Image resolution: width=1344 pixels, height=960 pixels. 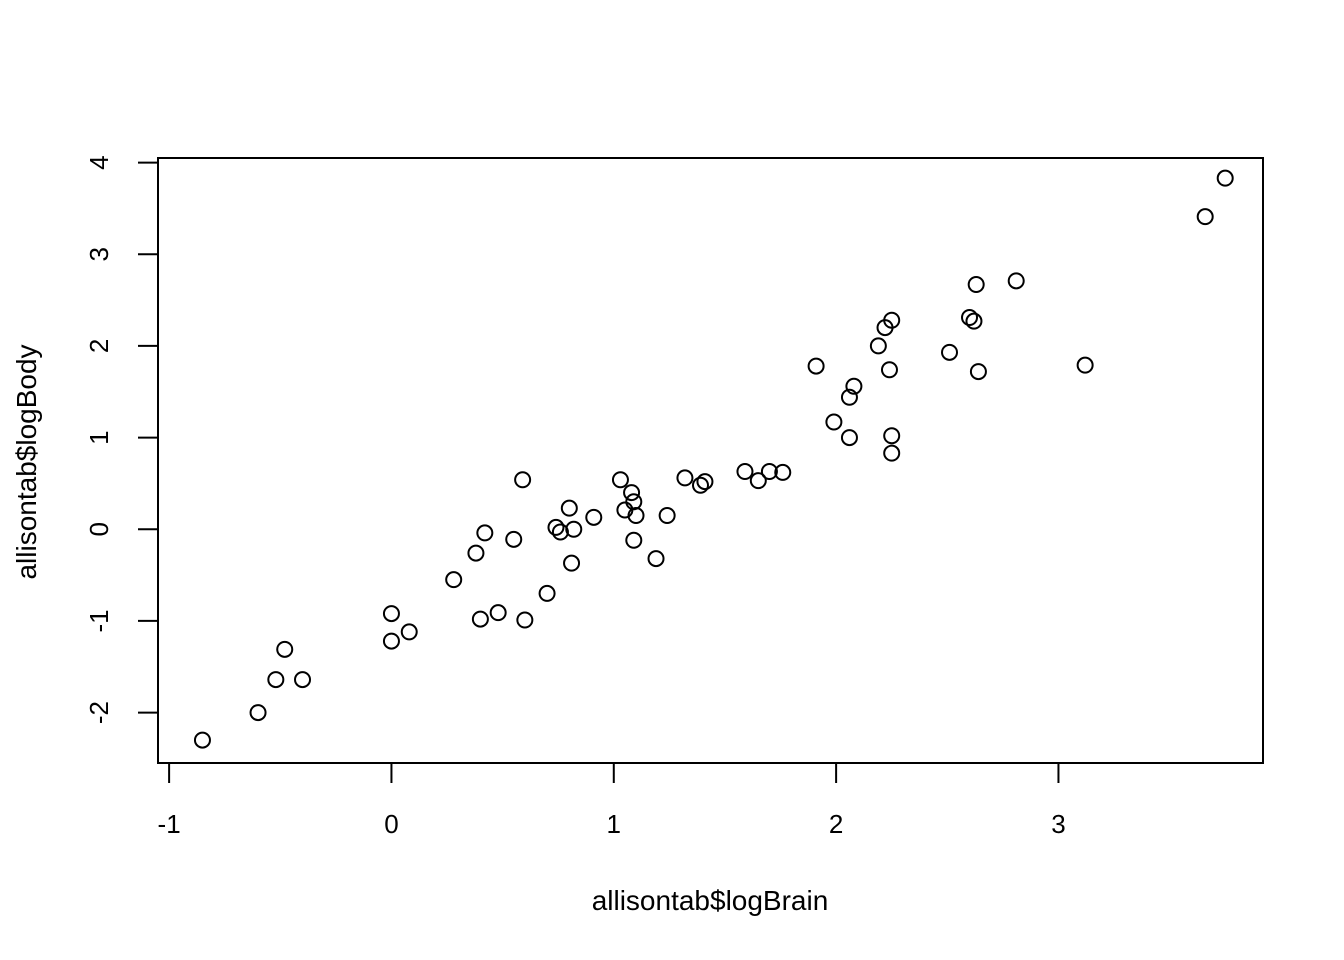 I want to click on y-tick-label: 2, so click(x=99, y=346).